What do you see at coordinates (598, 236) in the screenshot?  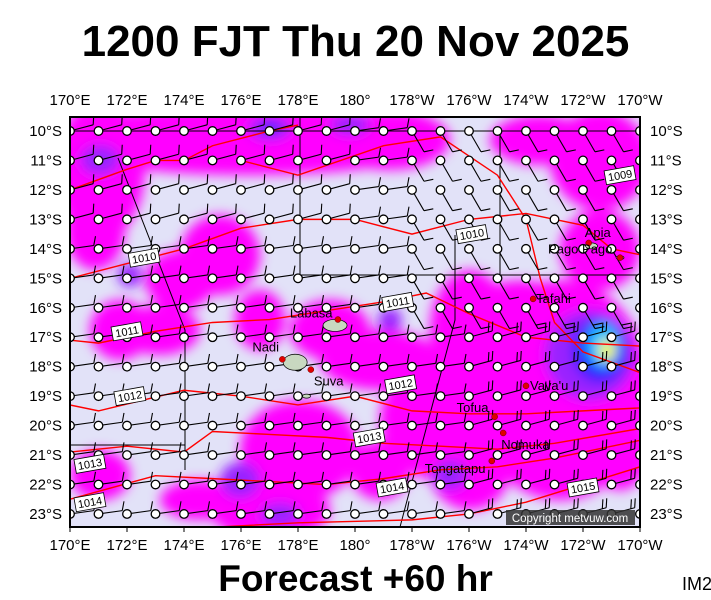 I see `place-apia: Apia` at bounding box center [598, 236].